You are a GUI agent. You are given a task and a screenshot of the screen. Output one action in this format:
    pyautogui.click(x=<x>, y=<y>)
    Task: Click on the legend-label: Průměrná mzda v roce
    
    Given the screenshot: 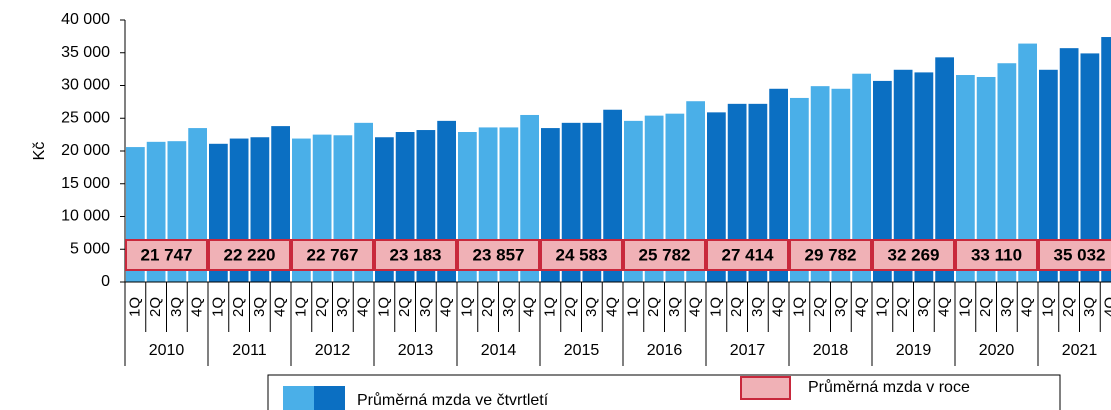 What is the action you would take?
    pyautogui.click(x=889, y=387)
    